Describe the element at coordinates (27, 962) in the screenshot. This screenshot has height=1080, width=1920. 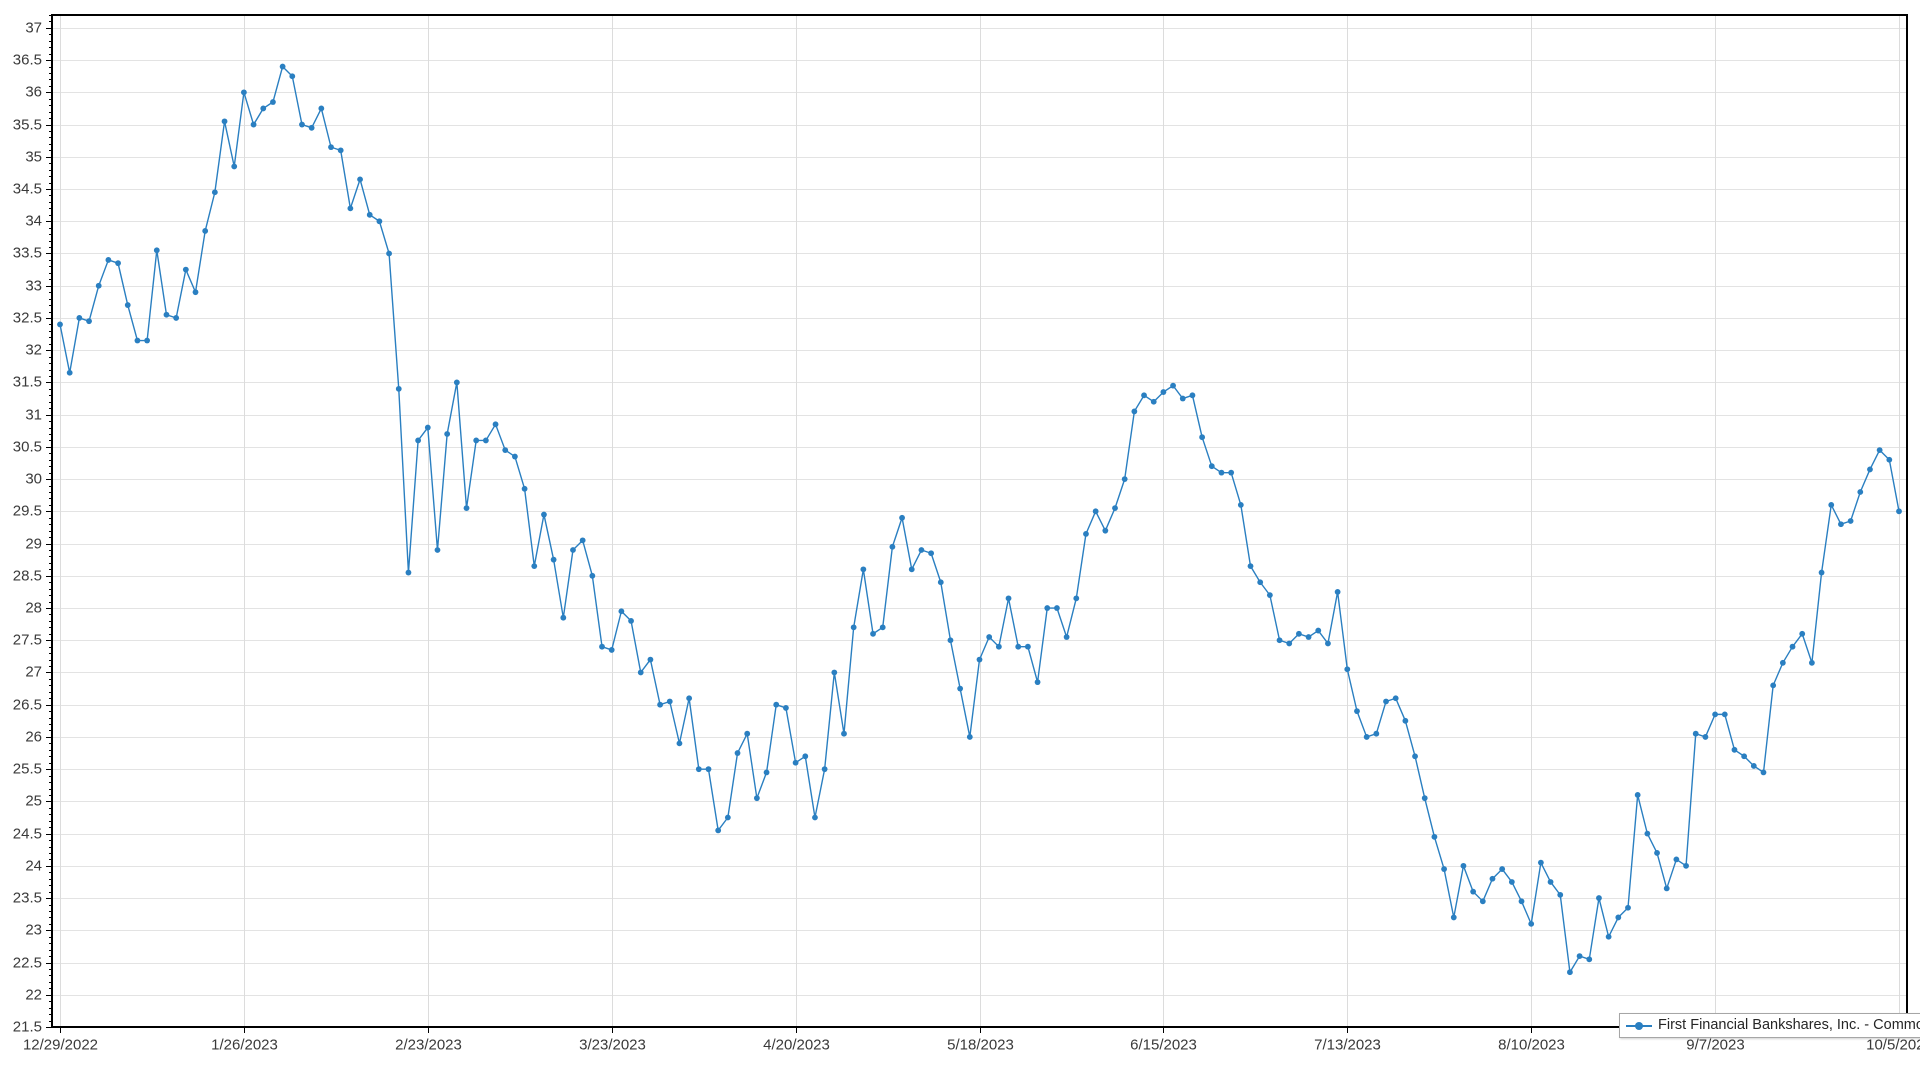
I see `y-axis-tick-label: 22.5` at that location.